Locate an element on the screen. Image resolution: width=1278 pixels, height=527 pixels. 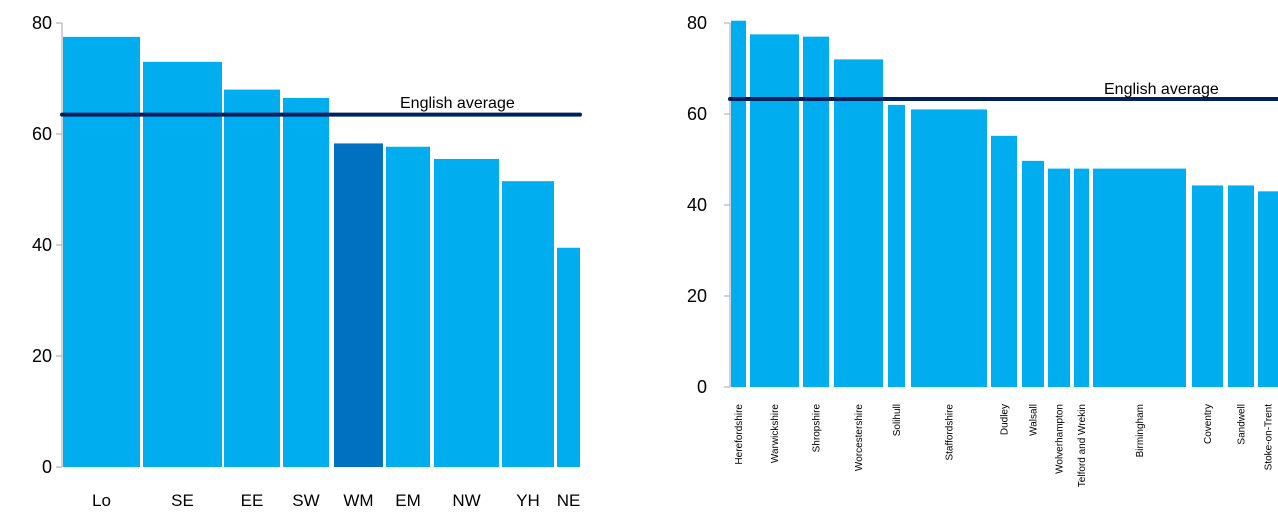
x-tick-label: Dudley is located at coordinates (1005, 419).